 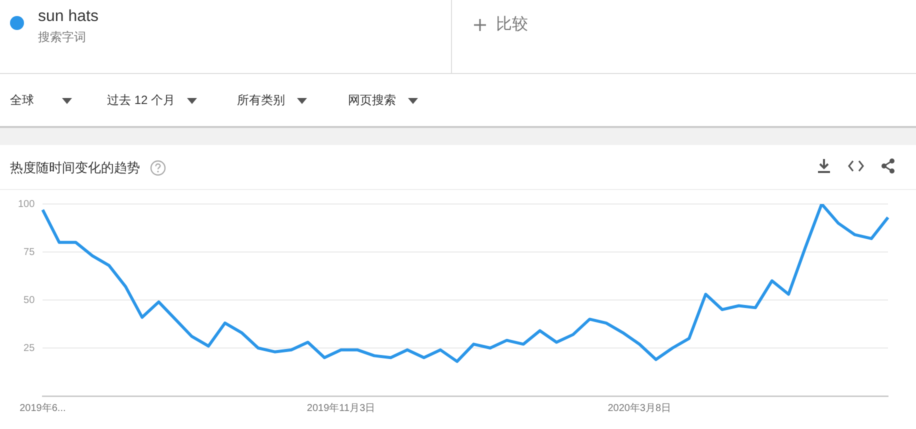 I want to click on text: 搜索字词, so click(x=62, y=37).